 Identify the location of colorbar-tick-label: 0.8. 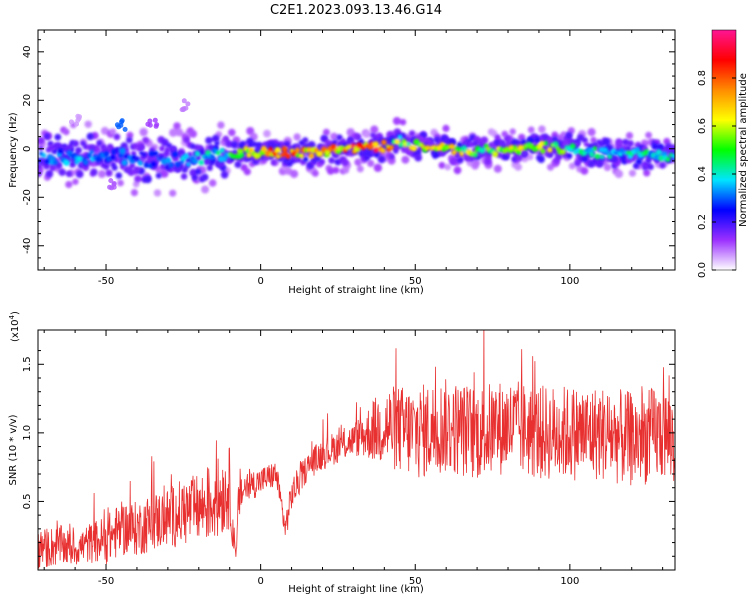
(702, 78).